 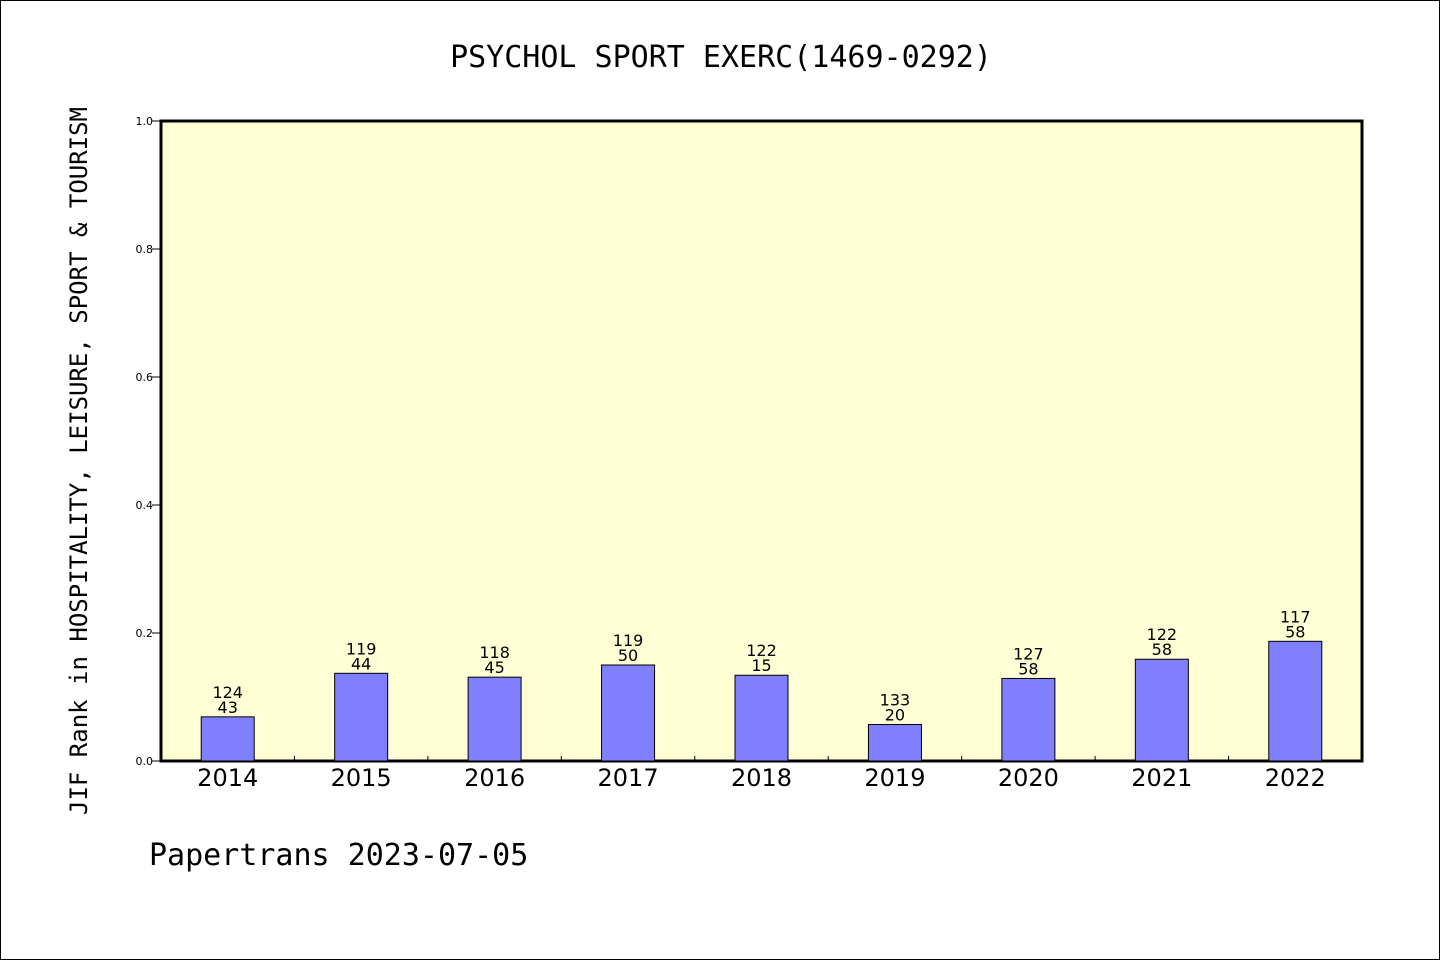 I want to click on bar-2020, so click(x=1028, y=719).